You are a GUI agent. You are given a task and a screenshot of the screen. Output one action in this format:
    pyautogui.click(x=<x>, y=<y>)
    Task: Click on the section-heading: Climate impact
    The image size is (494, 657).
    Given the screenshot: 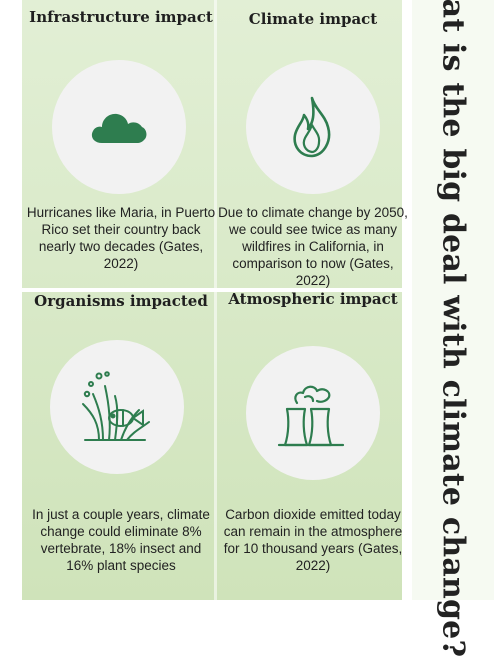 What is the action you would take?
    pyautogui.click(x=313, y=19)
    